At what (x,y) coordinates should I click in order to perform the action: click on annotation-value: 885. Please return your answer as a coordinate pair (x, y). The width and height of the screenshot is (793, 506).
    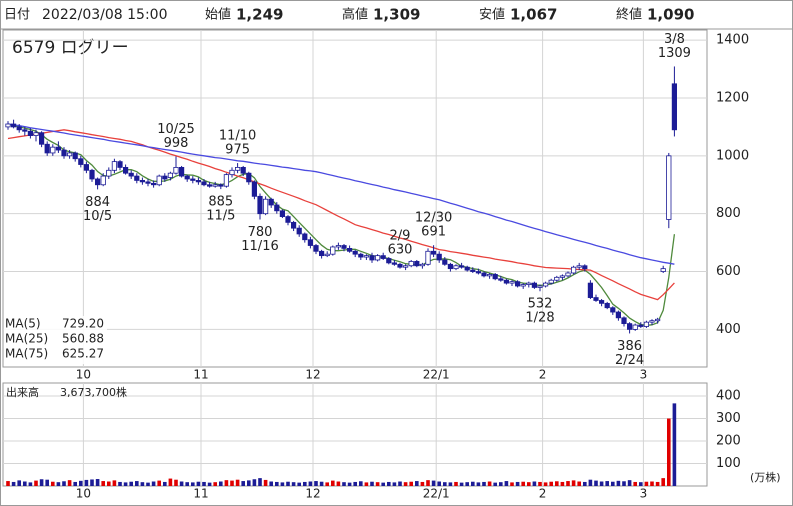
    Looking at the image, I should click on (220, 202).